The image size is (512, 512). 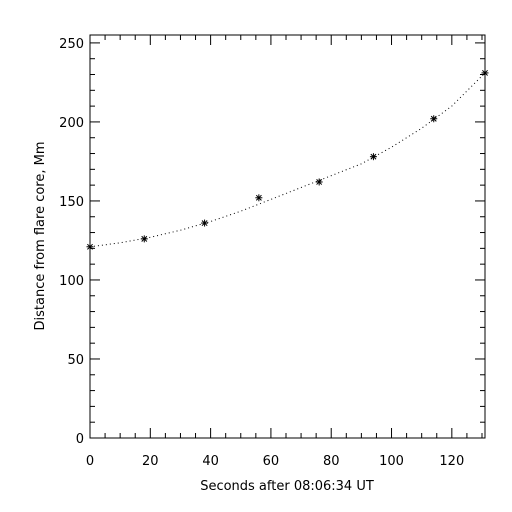 What do you see at coordinates (271, 461) in the screenshot?
I see `x-tick-label: 60` at bounding box center [271, 461].